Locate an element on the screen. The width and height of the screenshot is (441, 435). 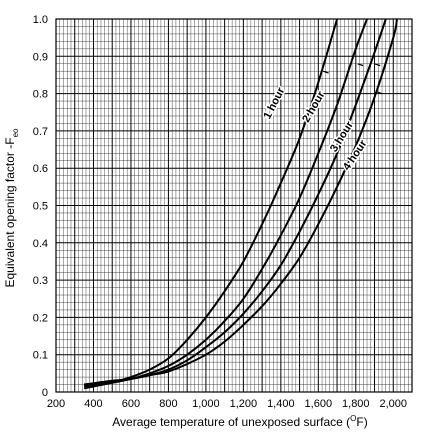
y-tick-label: 0.9 is located at coordinates (40, 57).